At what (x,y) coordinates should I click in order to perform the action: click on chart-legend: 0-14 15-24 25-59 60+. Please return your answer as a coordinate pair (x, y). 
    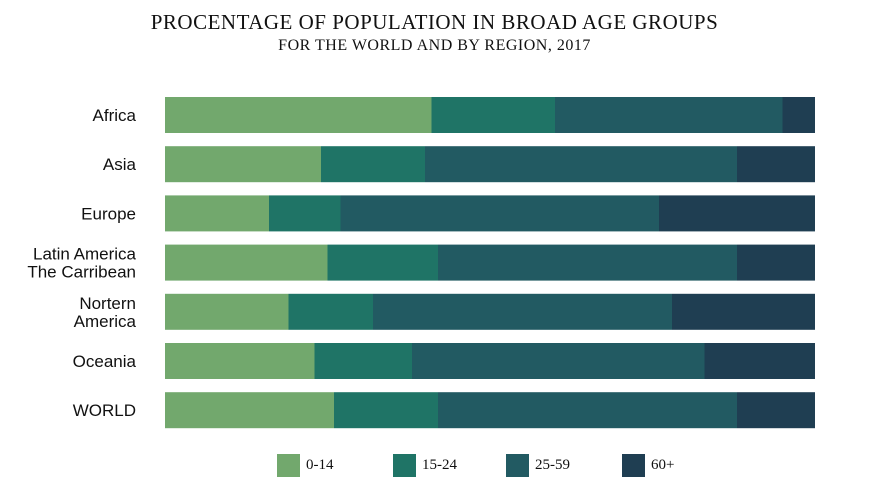
    Looking at the image, I should click on (434, 465).